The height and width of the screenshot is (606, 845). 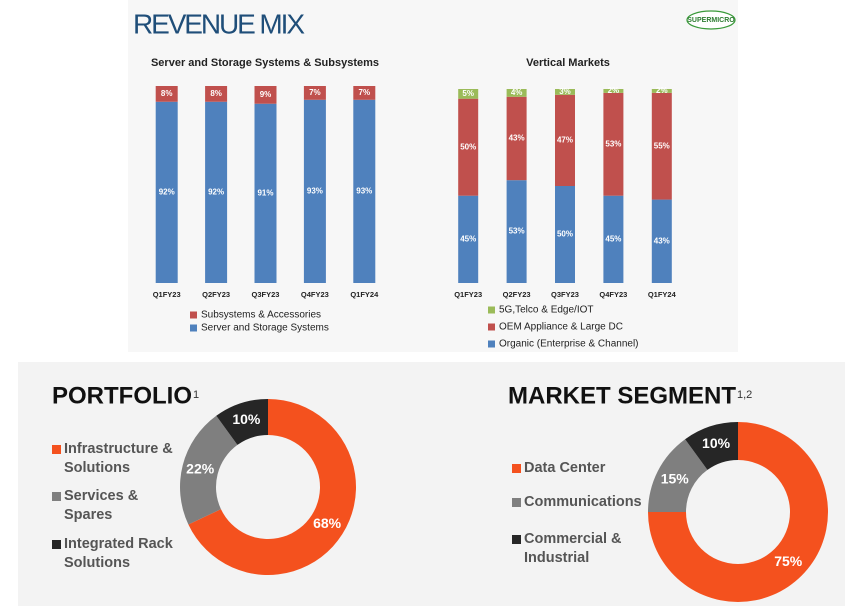 What do you see at coordinates (622, 395) in the screenshot?
I see `chart-title: MARKET SEGMENT` at bounding box center [622, 395].